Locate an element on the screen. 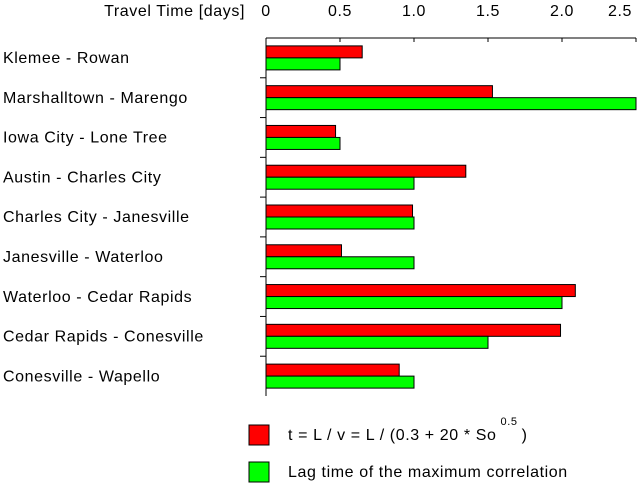 The height and width of the screenshot is (484, 640). category-label: Waterloo - Cedar Rapids is located at coordinates (97, 297).